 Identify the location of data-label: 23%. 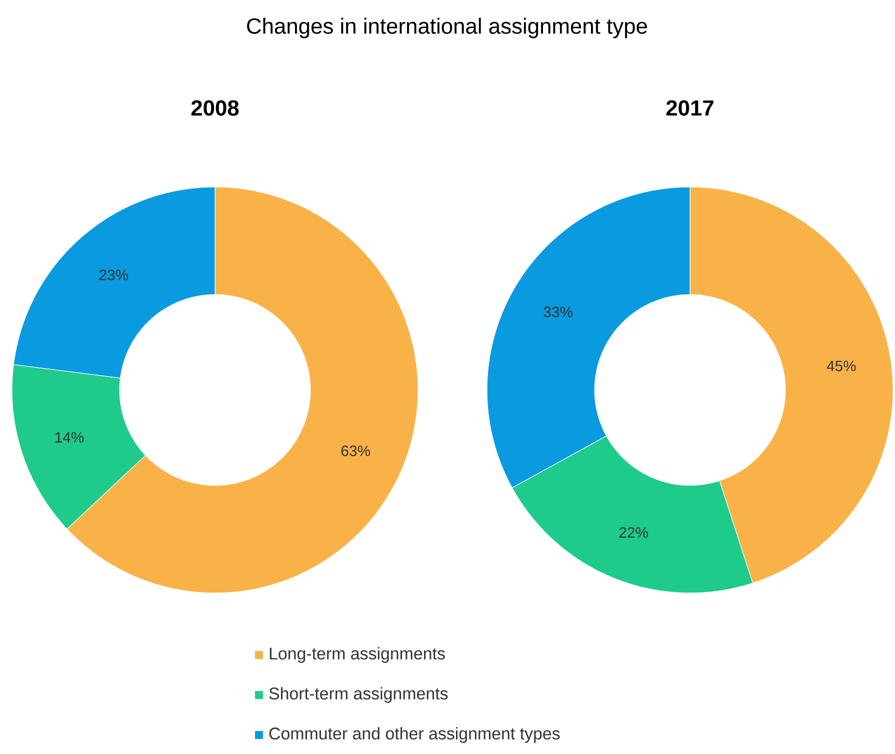
(113, 275).